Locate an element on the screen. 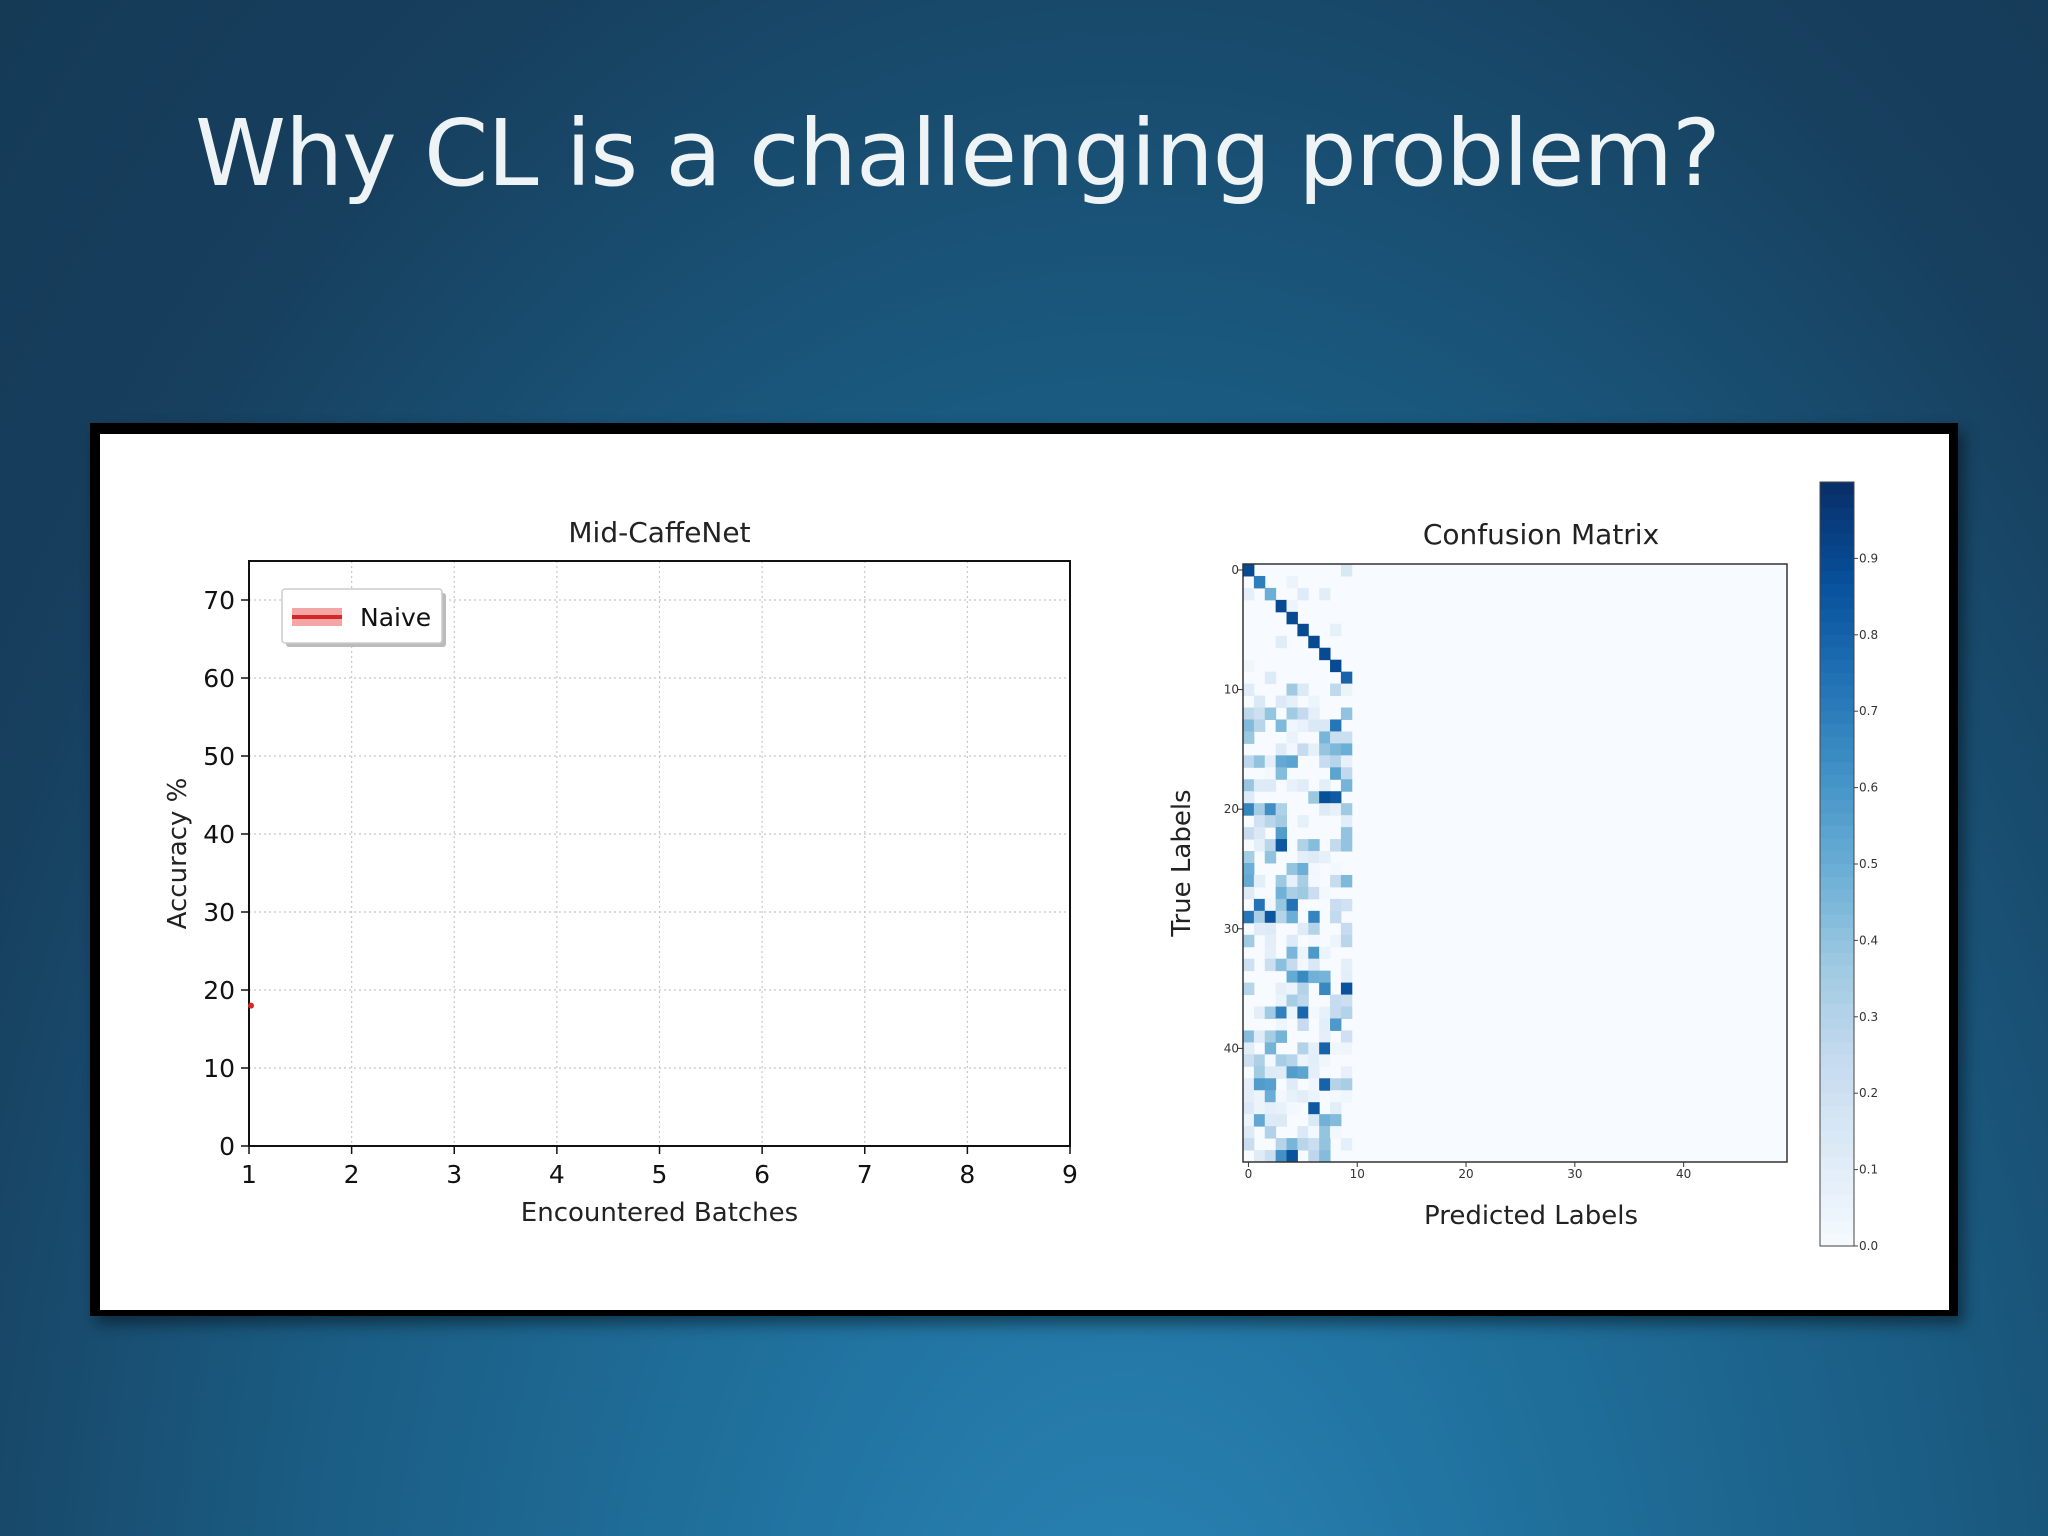  line-chart-x-label: Encountered Batches is located at coordinates (659, 1213).